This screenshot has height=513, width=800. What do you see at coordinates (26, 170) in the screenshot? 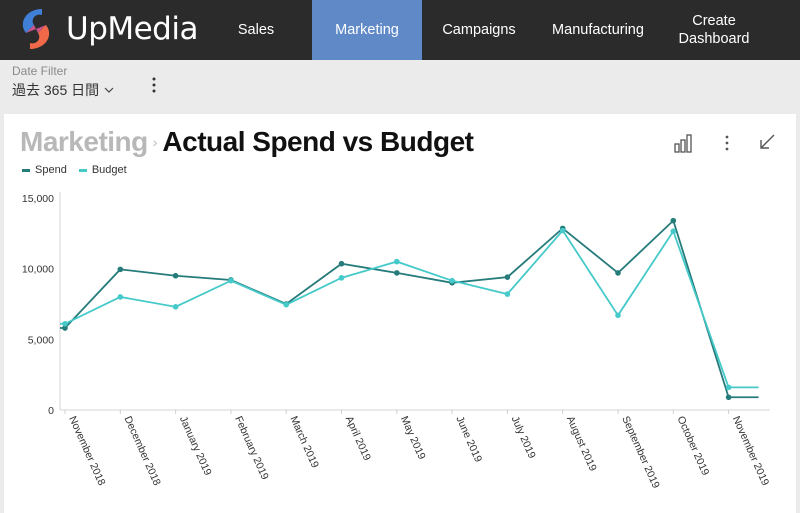
I see `legend-swatch-spend` at bounding box center [26, 170].